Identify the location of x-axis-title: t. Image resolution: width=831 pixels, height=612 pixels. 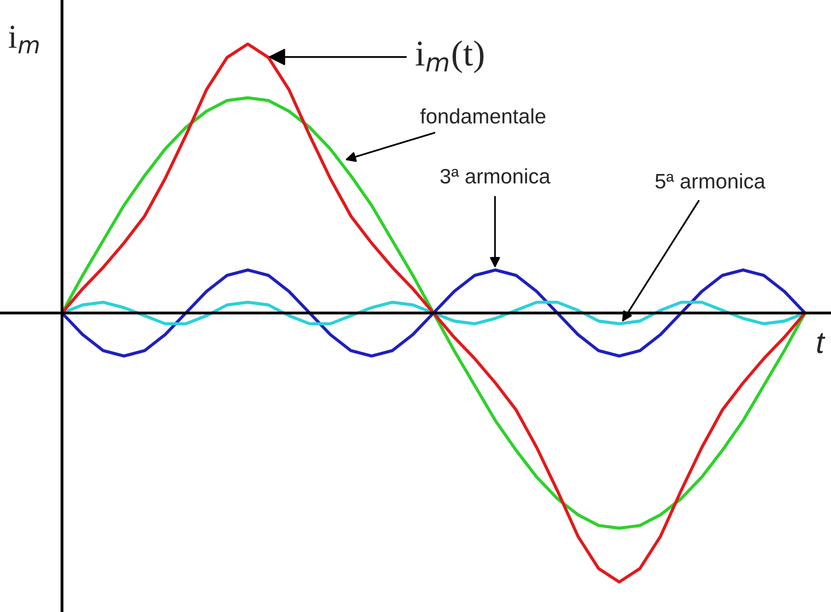
(821, 343).